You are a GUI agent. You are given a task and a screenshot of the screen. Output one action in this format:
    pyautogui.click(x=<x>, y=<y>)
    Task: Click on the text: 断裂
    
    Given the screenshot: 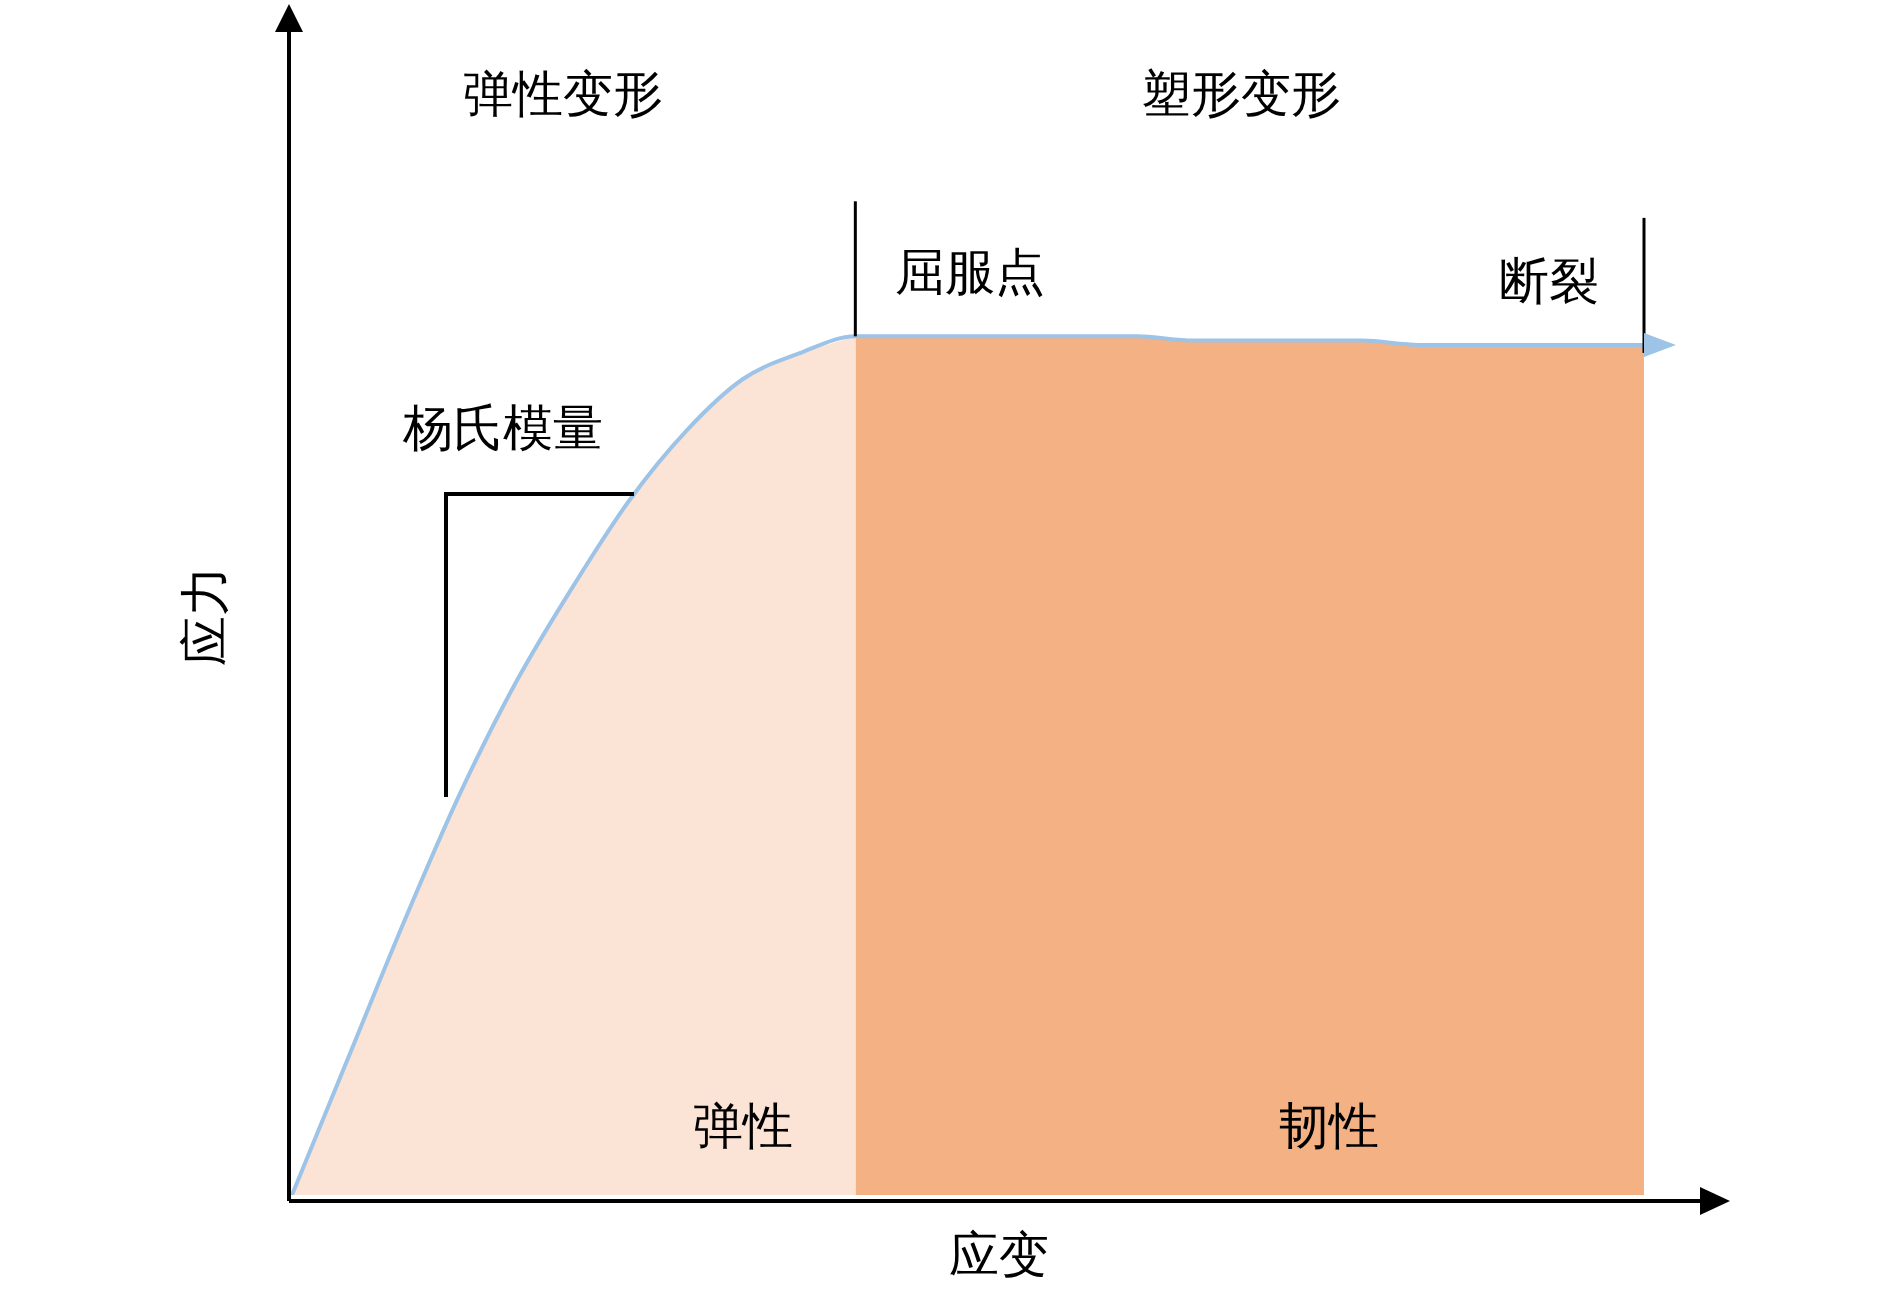 What is the action you would take?
    pyautogui.click(x=1549, y=280)
    